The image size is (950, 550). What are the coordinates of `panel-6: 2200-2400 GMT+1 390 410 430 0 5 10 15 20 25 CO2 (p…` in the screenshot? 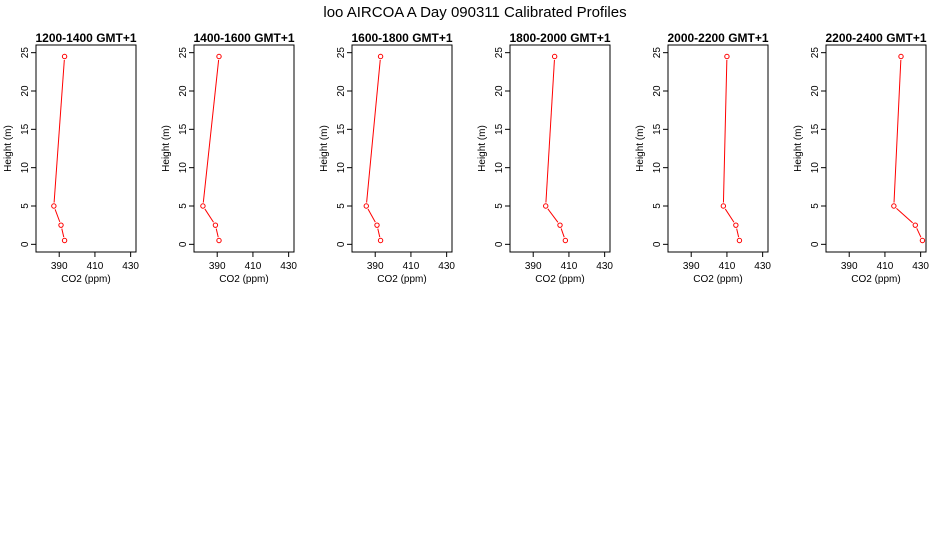 It's located at (861, 158).